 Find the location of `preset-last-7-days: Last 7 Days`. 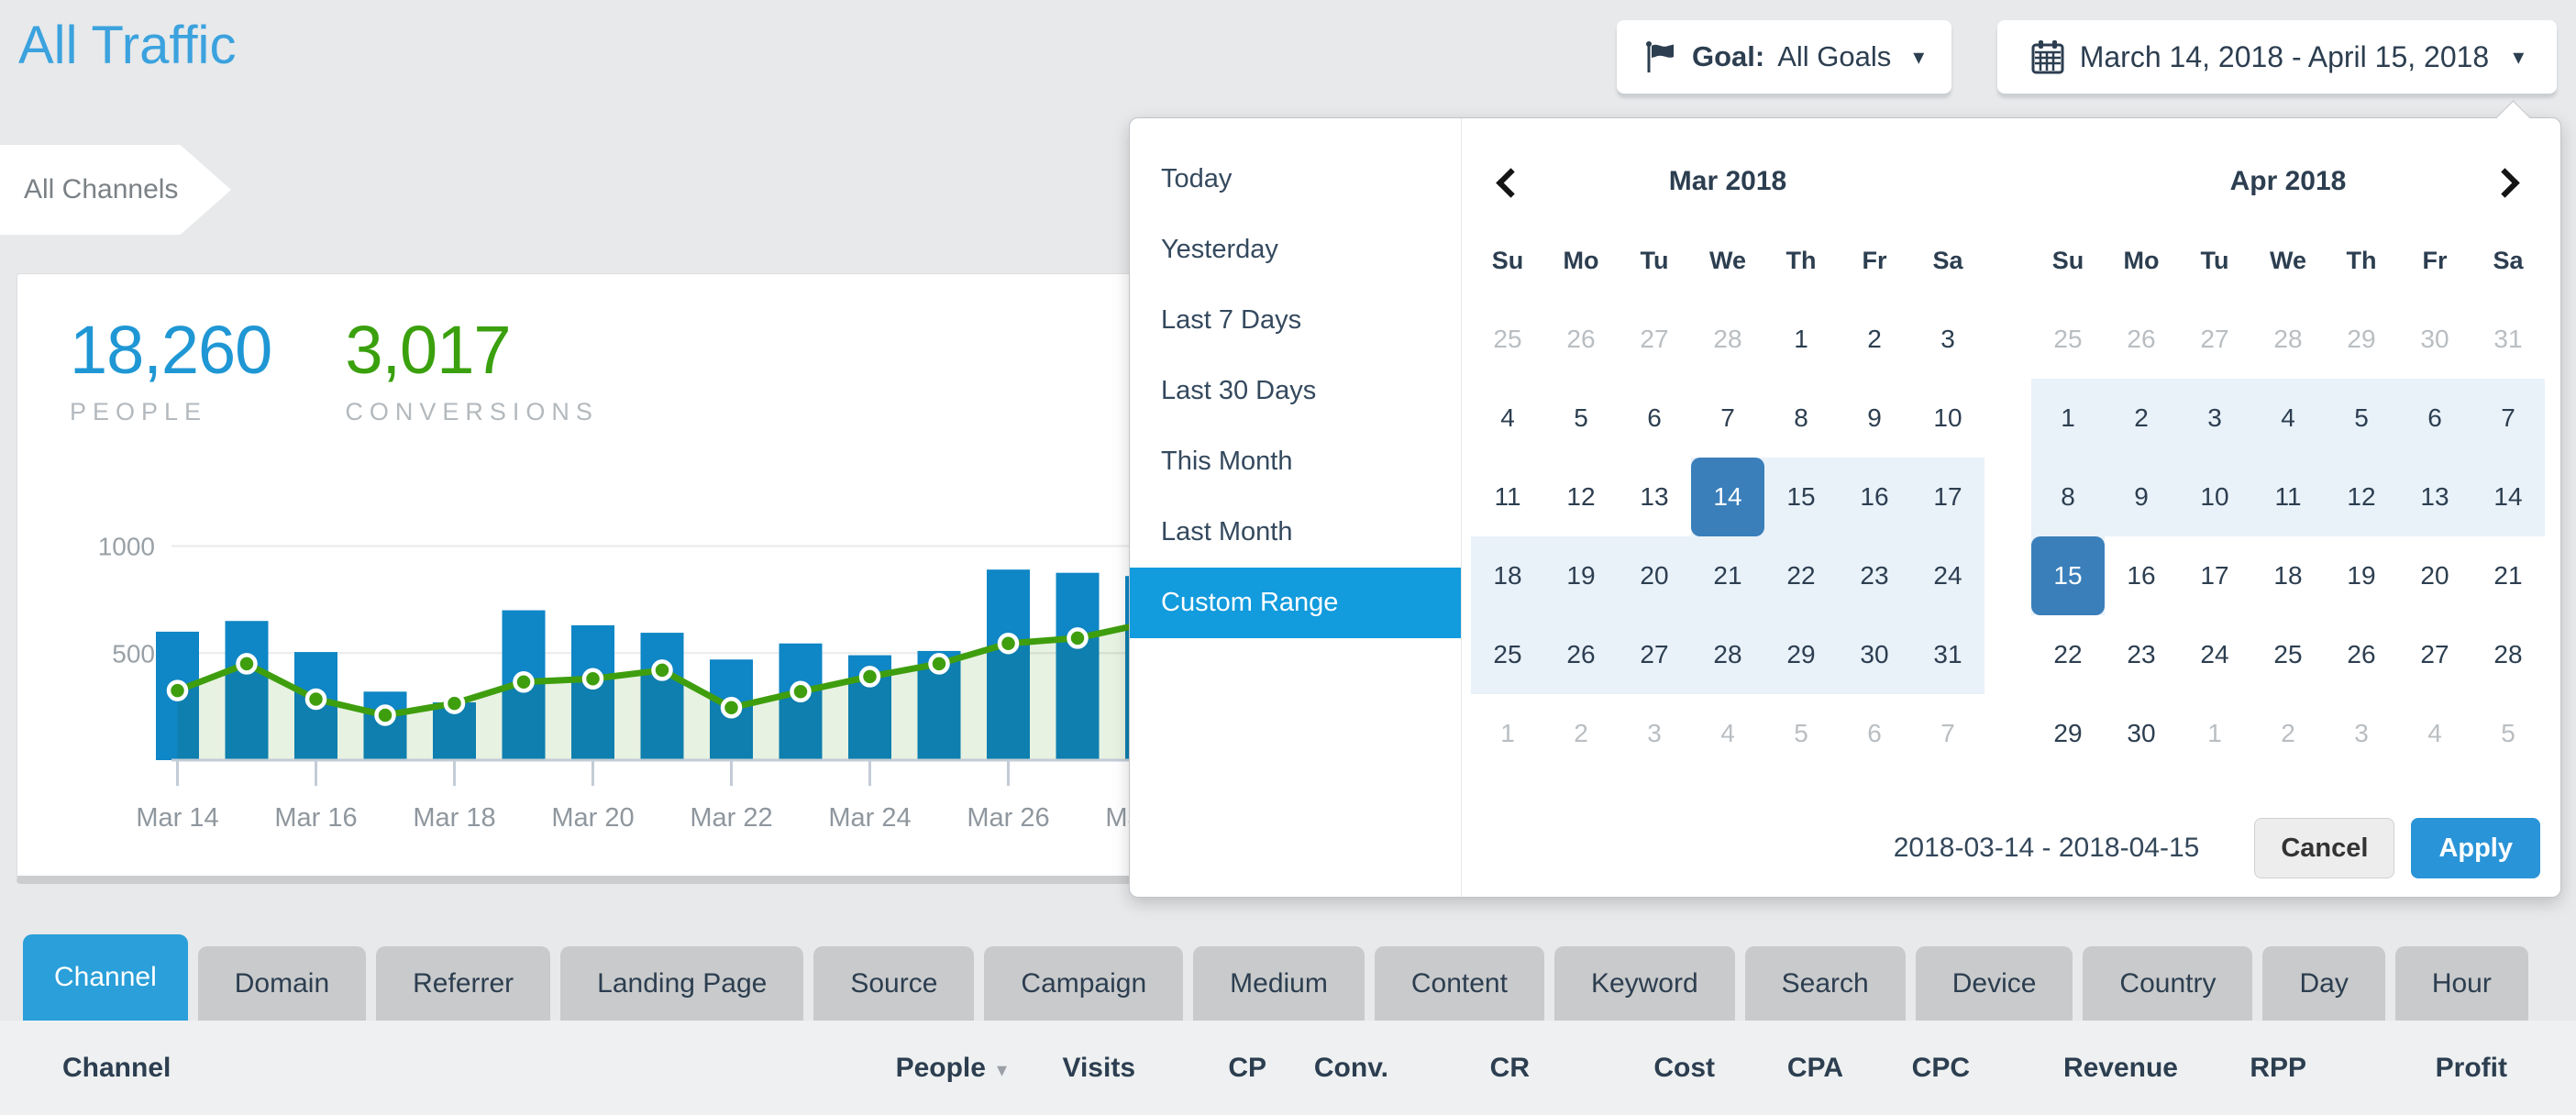

preset-last-7-days: Last 7 Days is located at coordinates (1231, 320).